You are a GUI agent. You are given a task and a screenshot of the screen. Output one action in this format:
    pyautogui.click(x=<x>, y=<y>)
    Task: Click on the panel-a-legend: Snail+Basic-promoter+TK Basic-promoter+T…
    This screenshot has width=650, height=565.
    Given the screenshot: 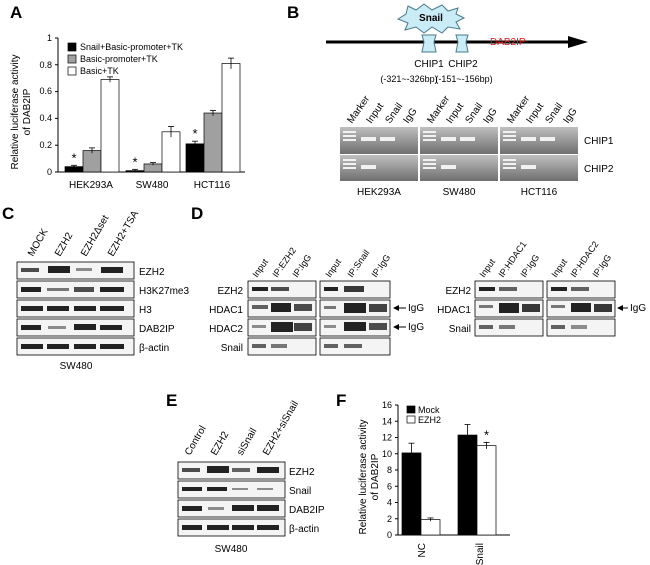 What is the action you would take?
    pyautogui.click(x=125, y=59)
    